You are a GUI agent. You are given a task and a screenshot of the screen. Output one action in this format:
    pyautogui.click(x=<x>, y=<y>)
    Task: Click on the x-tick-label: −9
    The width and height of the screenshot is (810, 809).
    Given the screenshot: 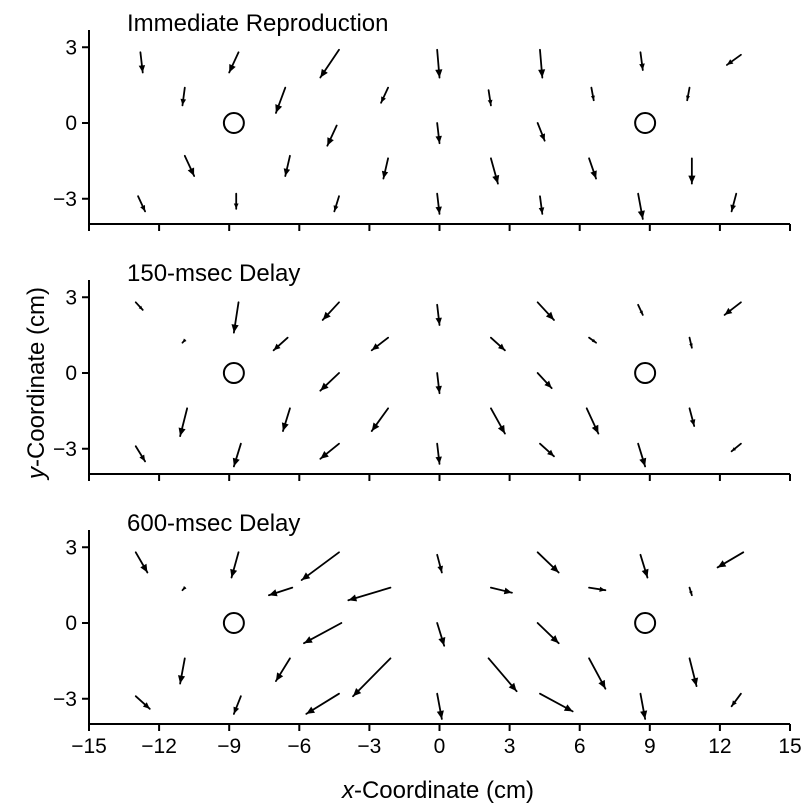 What is the action you would take?
    pyautogui.click(x=229, y=746)
    